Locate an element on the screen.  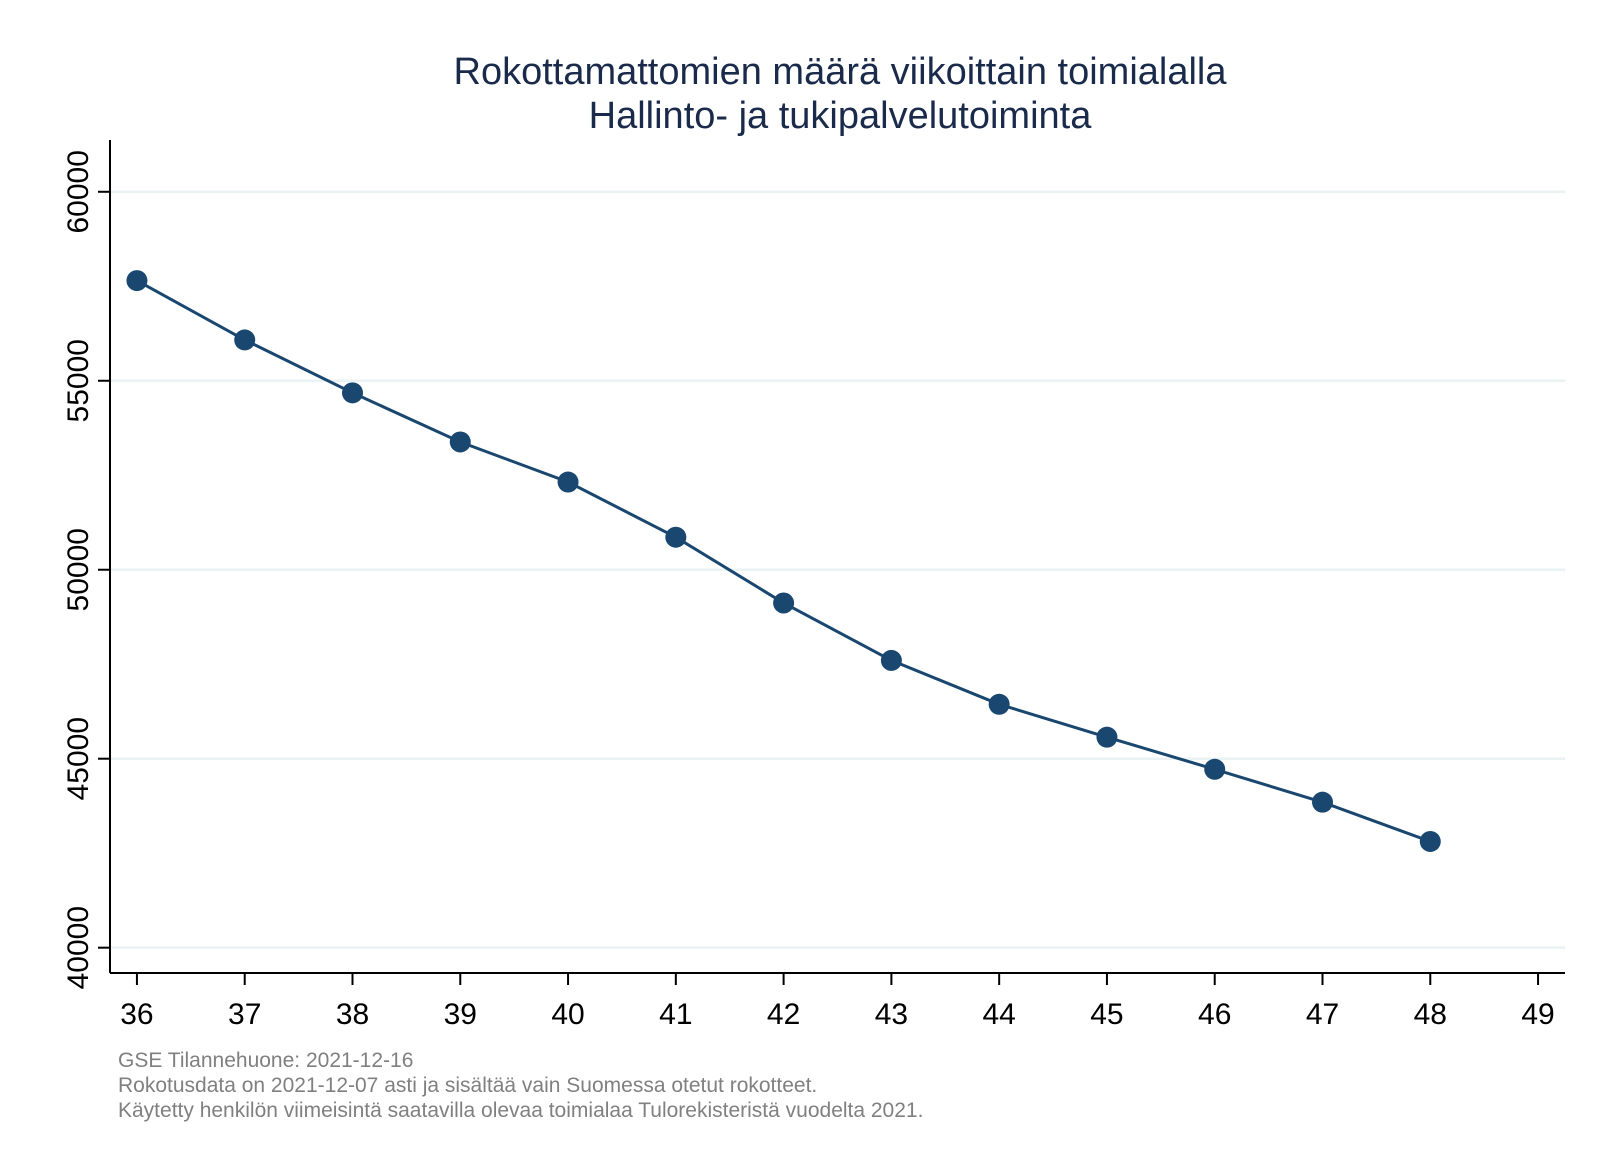
x-tick-label-40: 40 is located at coordinates (567, 1014).